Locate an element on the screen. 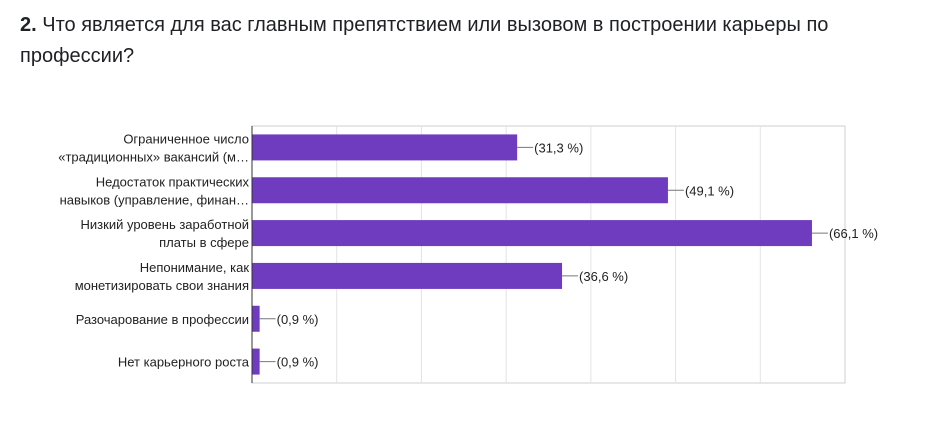  value-label: (31,3 %) is located at coordinates (558, 147).